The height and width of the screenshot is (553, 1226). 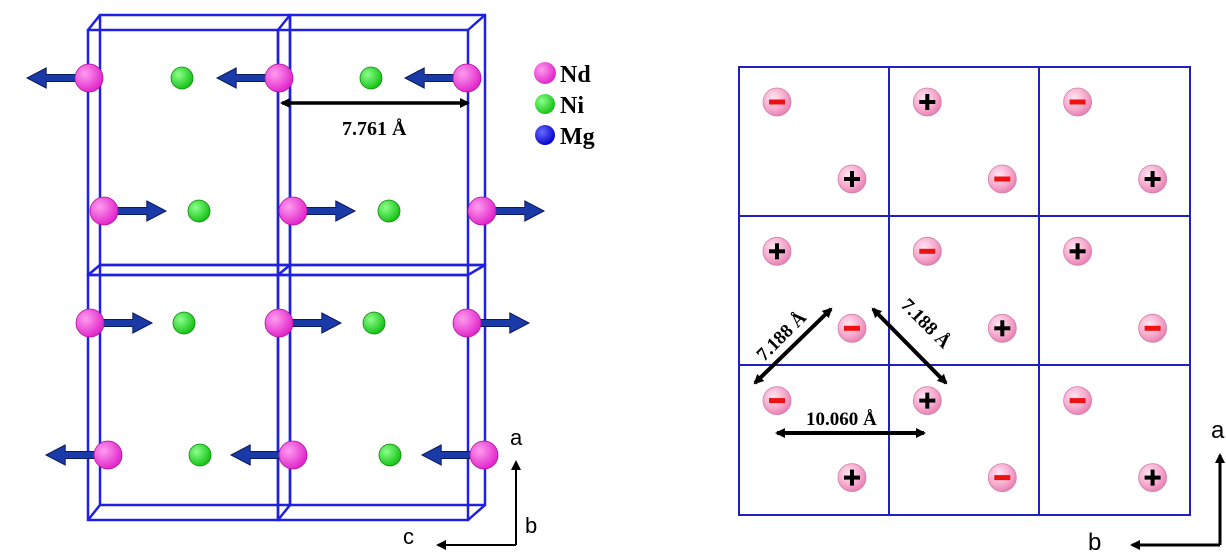 I want to click on axes-left, so click(x=478, y=505).